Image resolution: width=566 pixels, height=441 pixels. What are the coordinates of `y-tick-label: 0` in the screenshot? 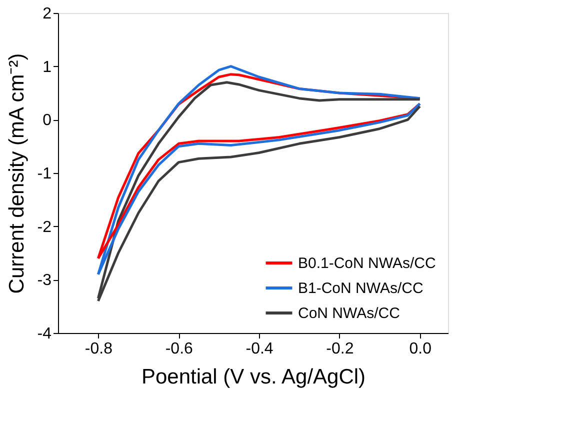 It's located at (47, 121).